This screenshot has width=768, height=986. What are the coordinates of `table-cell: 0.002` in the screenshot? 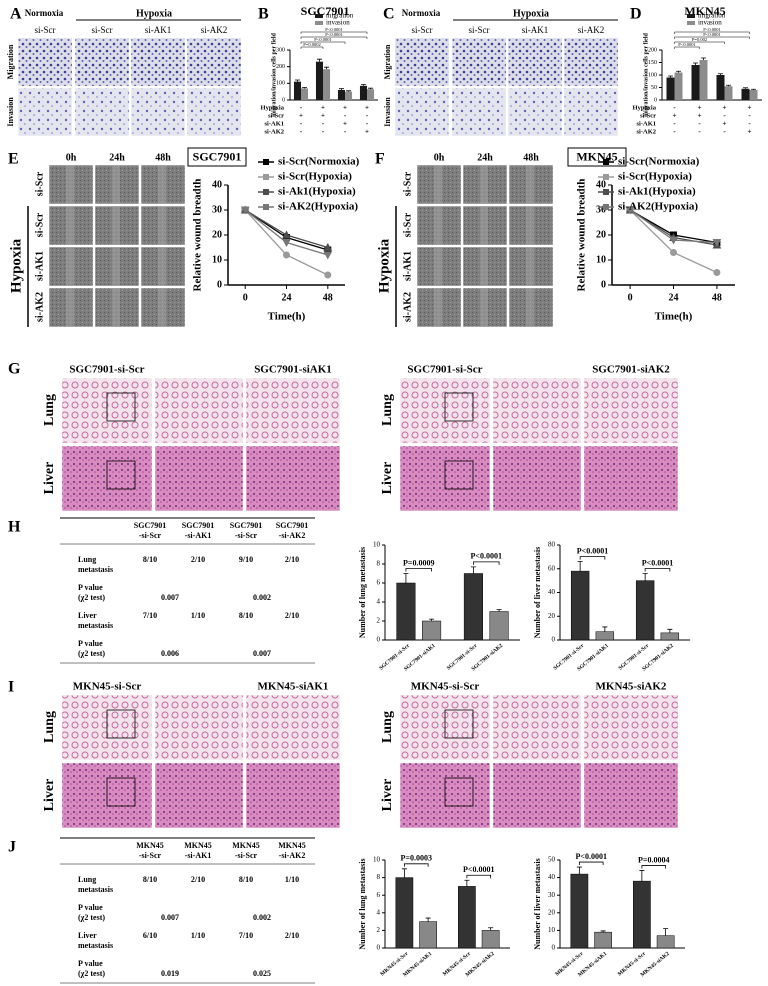 It's located at (262, 597).